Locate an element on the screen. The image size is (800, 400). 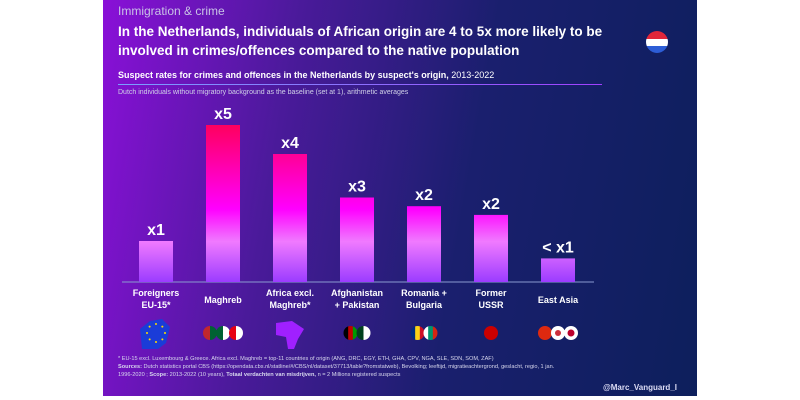
data-label: x1 is located at coordinates (156, 230).